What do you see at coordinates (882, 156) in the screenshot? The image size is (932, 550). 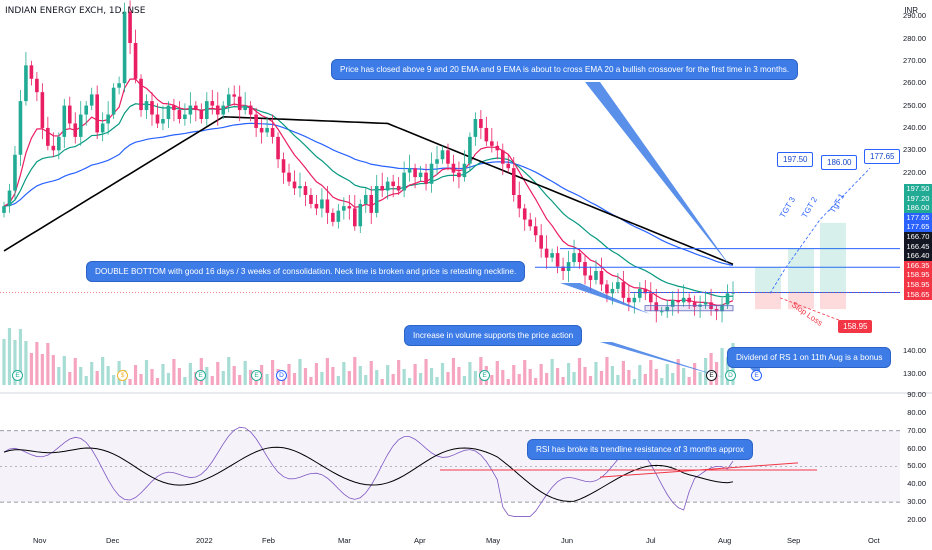 I see `target-1-box: 177.65` at bounding box center [882, 156].